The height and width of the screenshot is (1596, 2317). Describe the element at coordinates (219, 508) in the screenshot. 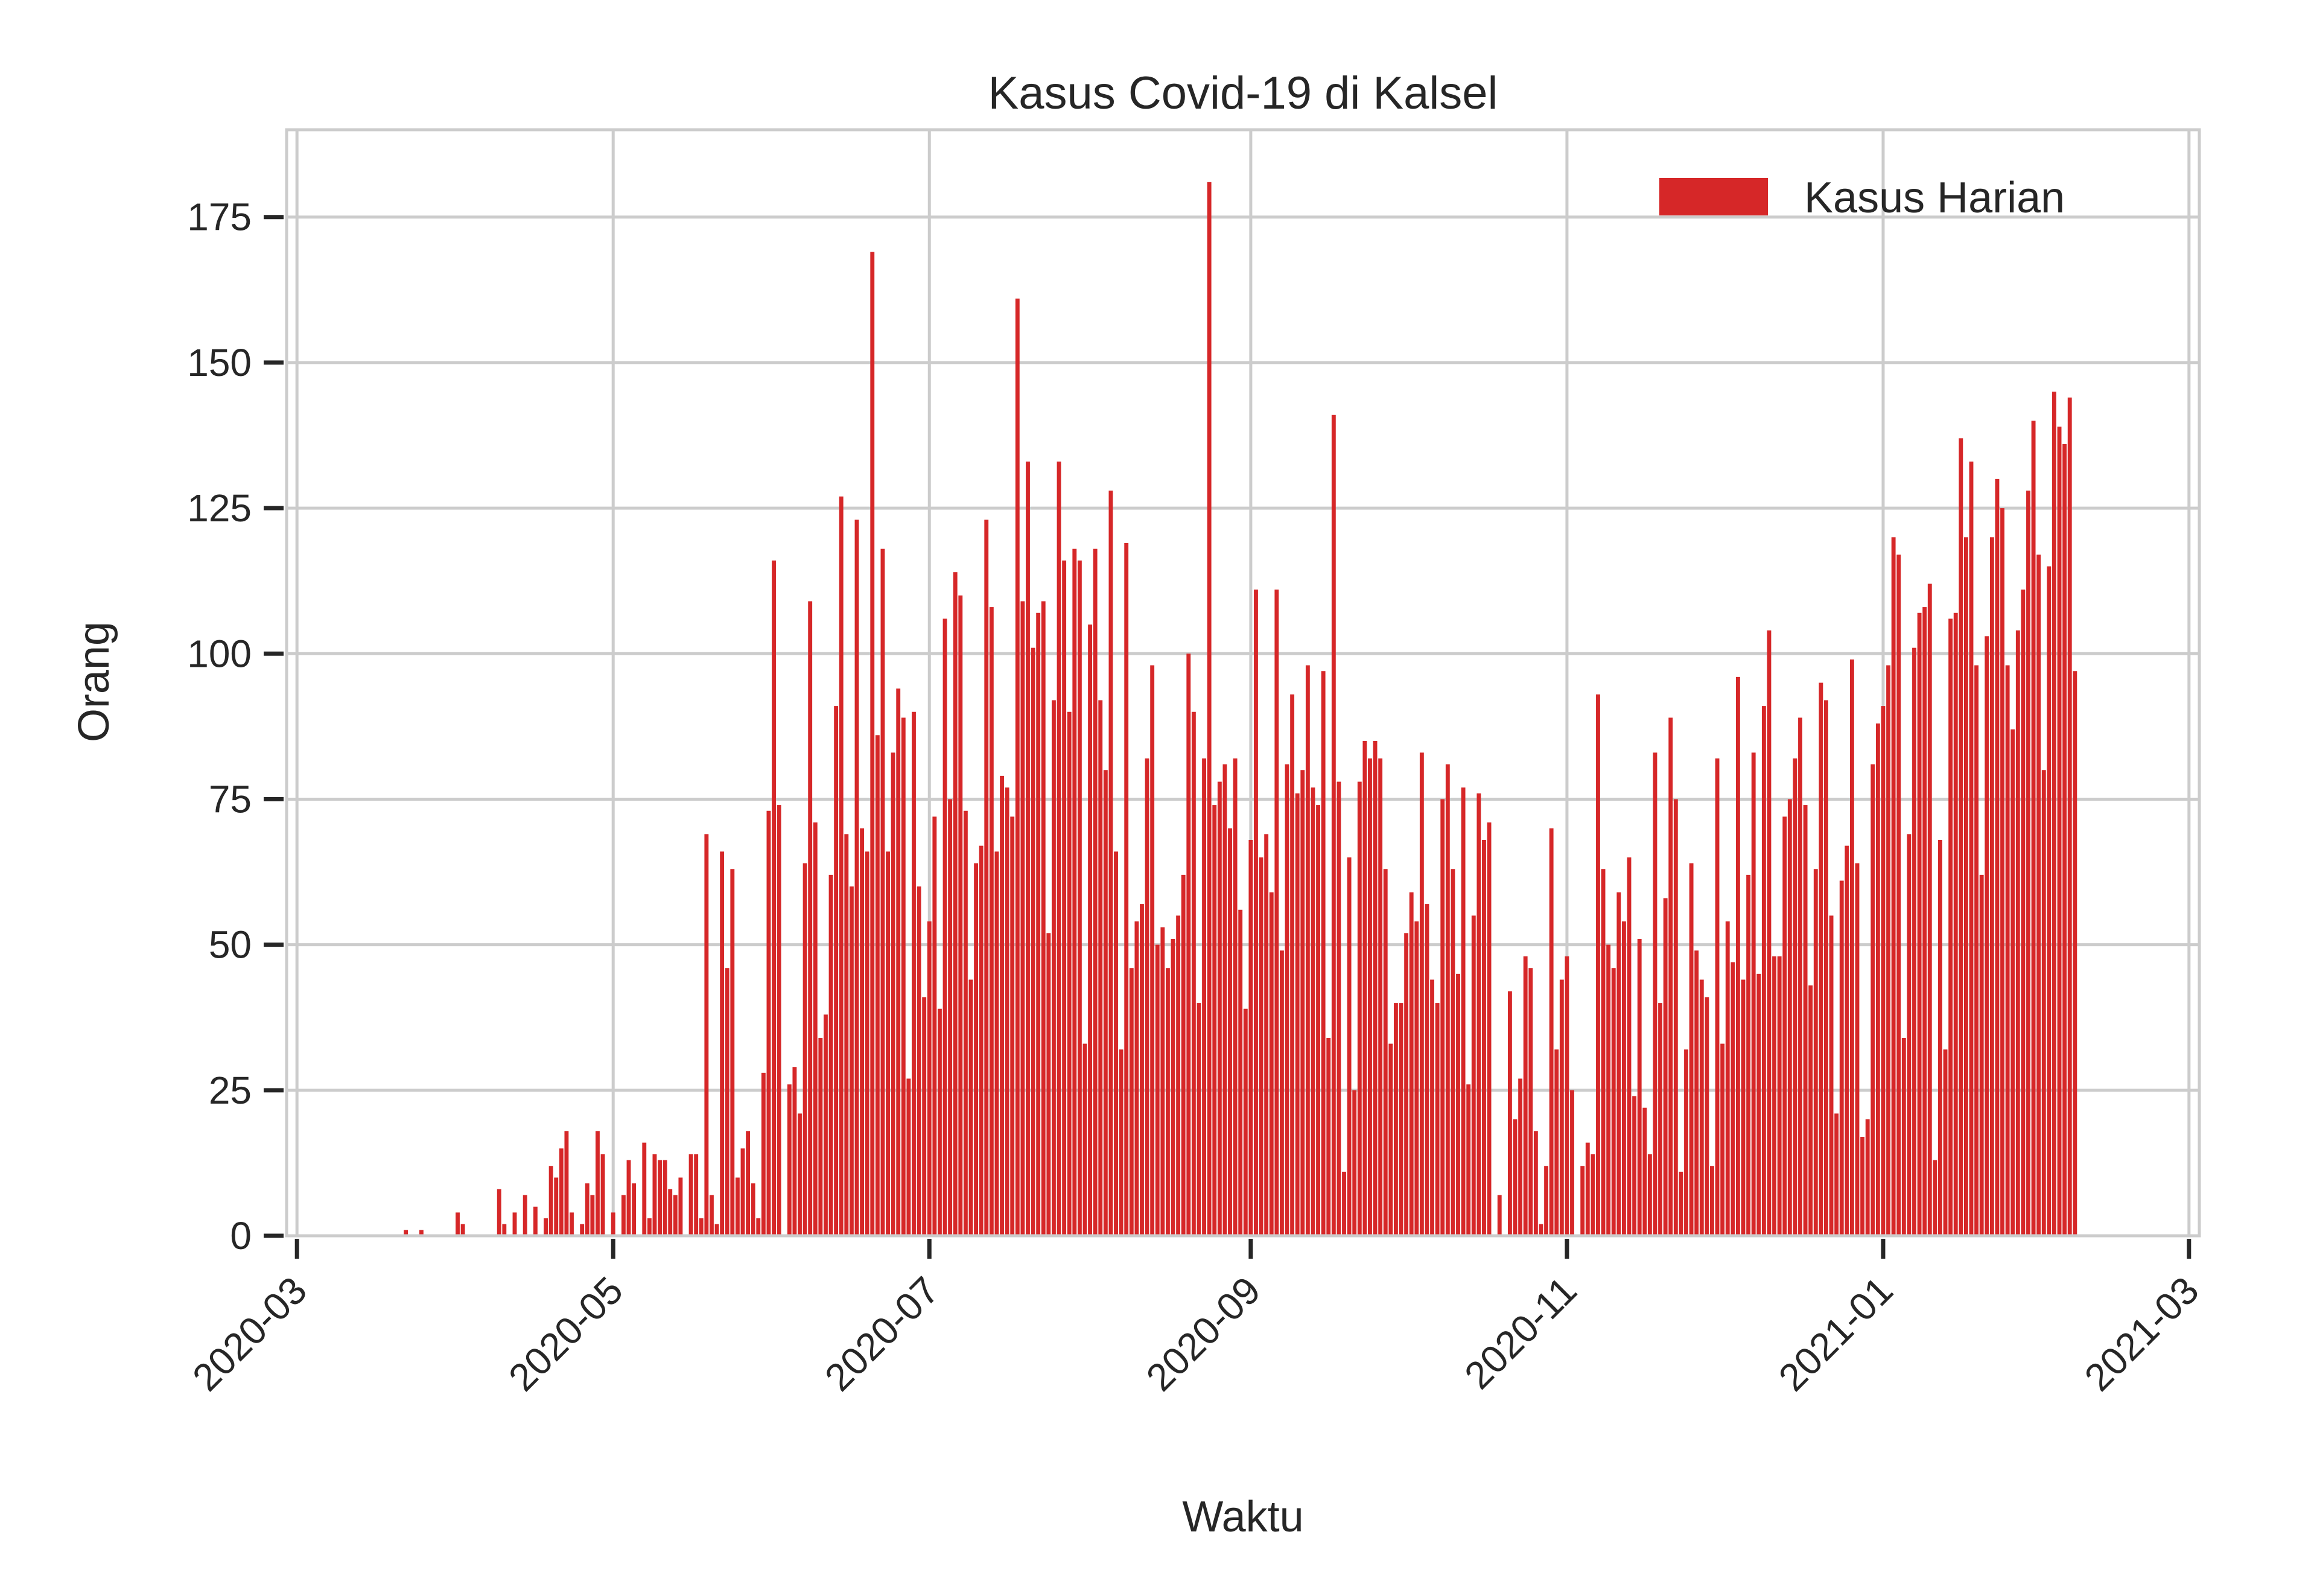

I see `y-tick-label: 125` at that location.